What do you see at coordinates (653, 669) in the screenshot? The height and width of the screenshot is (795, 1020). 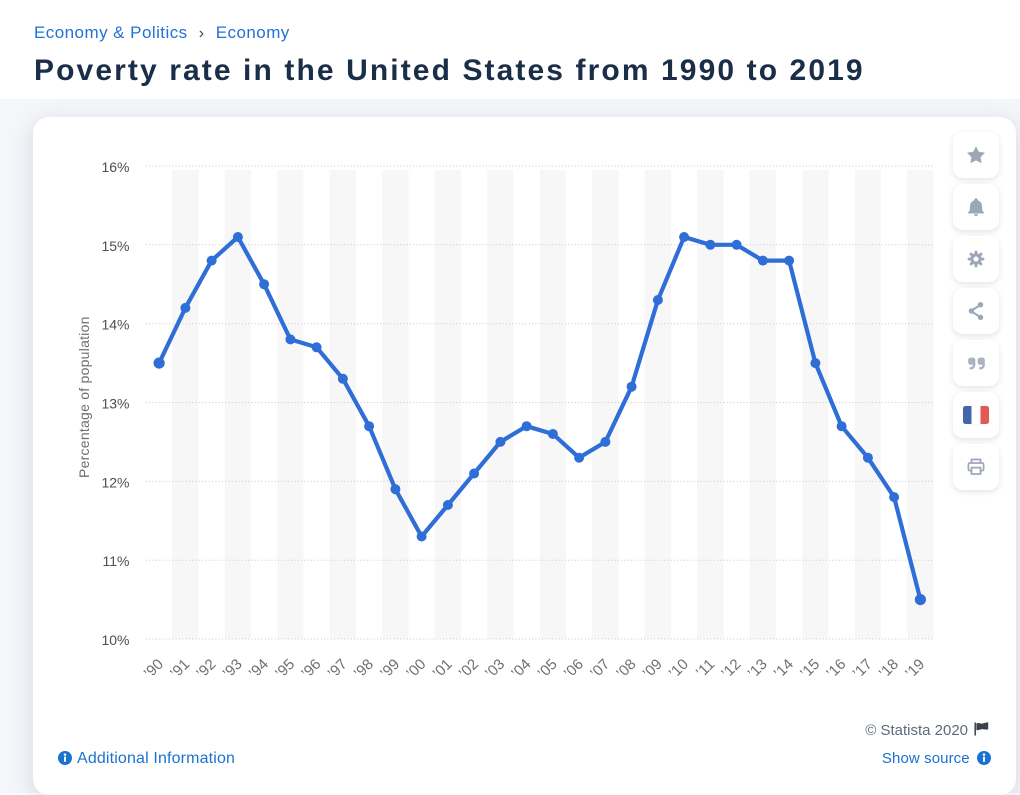 I see `svg-text: ’09` at bounding box center [653, 669].